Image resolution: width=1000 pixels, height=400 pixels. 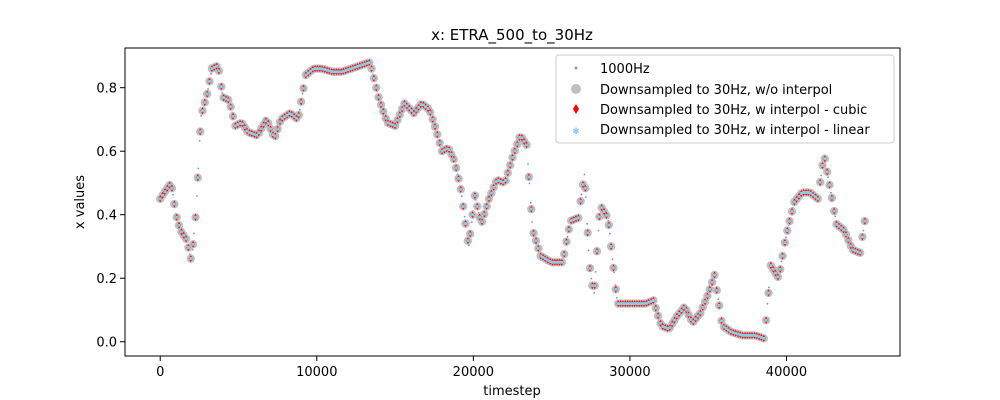 What do you see at coordinates (473, 372) in the screenshot?
I see `x-tick-label: 20000` at bounding box center [473, 372].